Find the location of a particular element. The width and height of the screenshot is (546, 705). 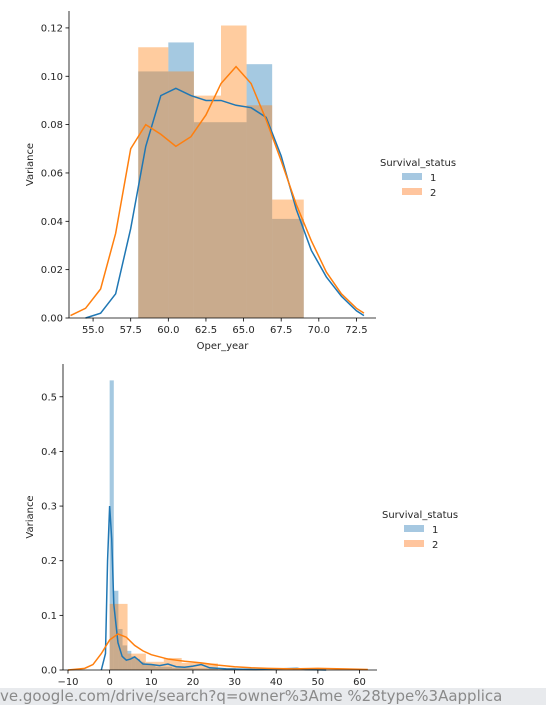

x-tick-label: 72.5 is located at coordinates (356, 330).